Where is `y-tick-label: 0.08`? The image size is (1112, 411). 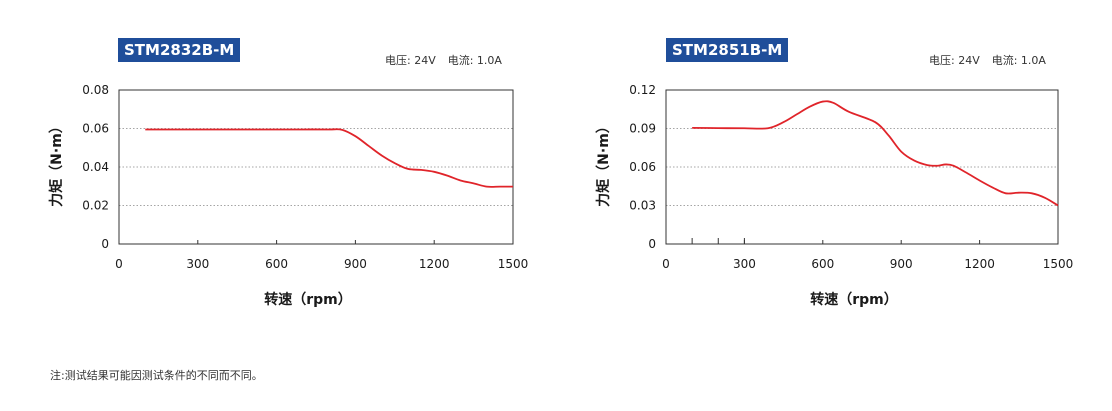
y-tick-label: 0.08 is located at coordinates (95, 90).